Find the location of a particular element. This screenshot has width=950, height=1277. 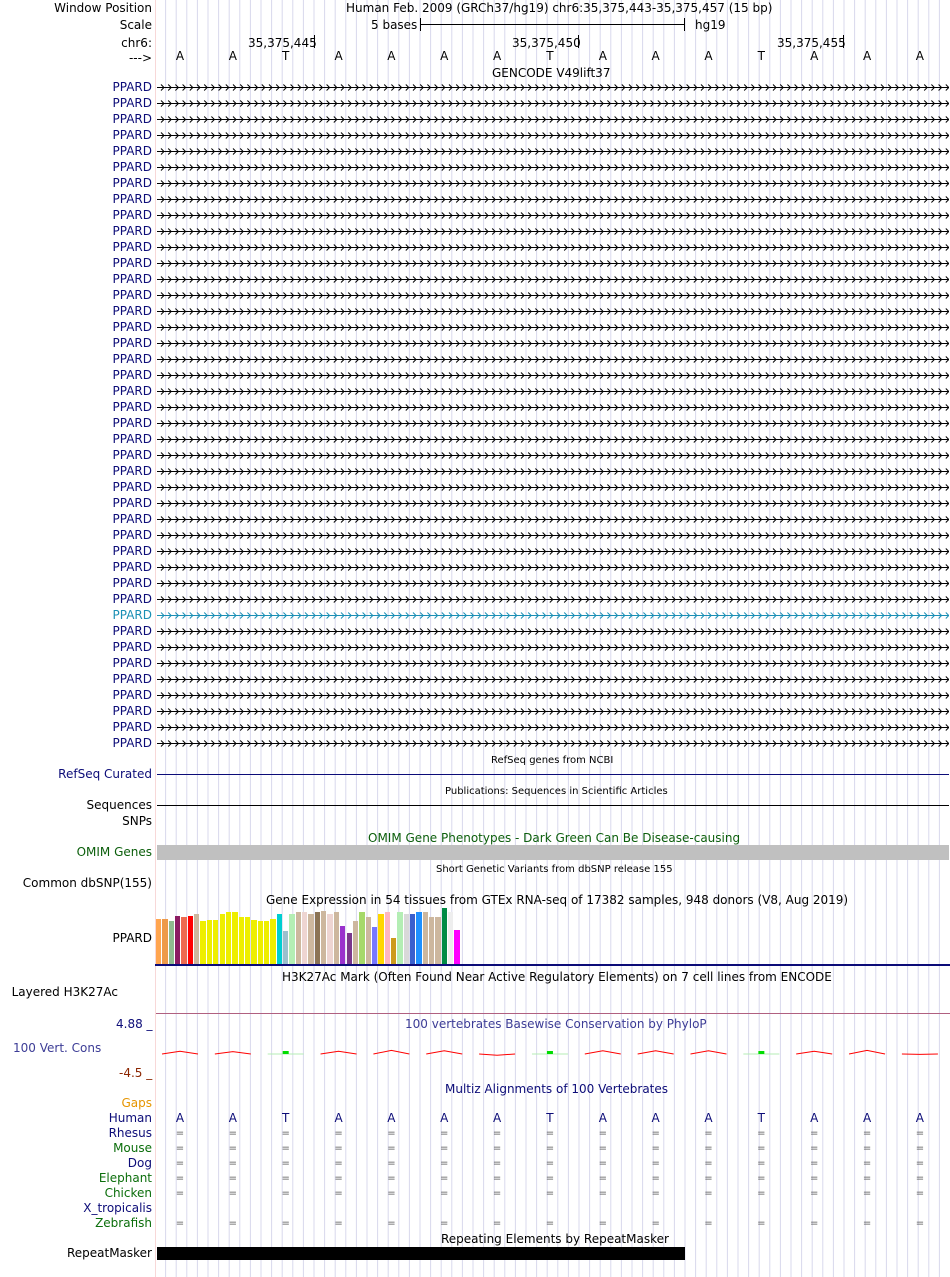

omim-bar is located at coordinates (553, 852).